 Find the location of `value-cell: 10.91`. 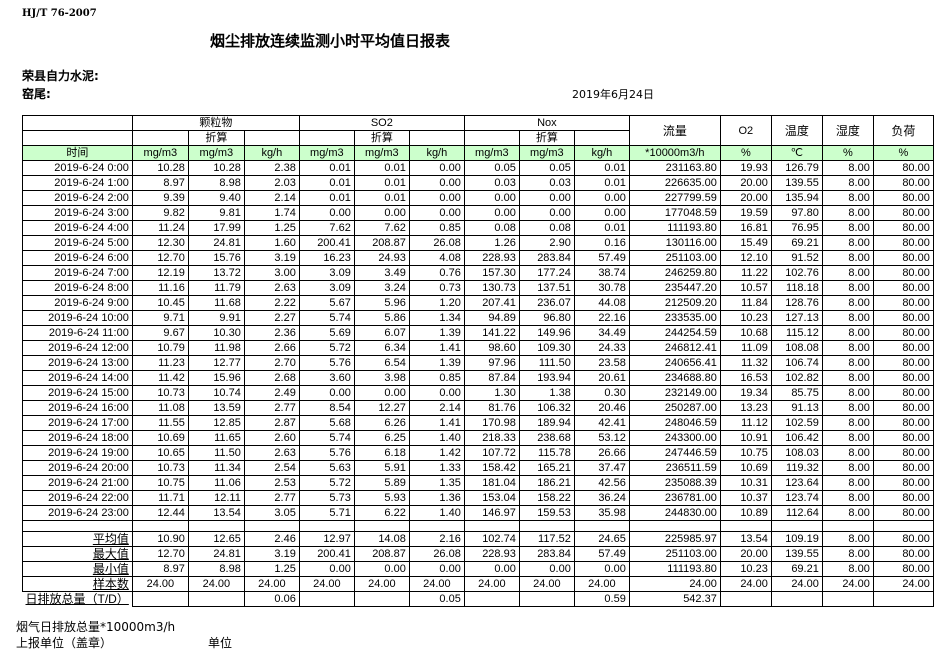

value-cell: 10.91 is located at coordinates (745, 438).